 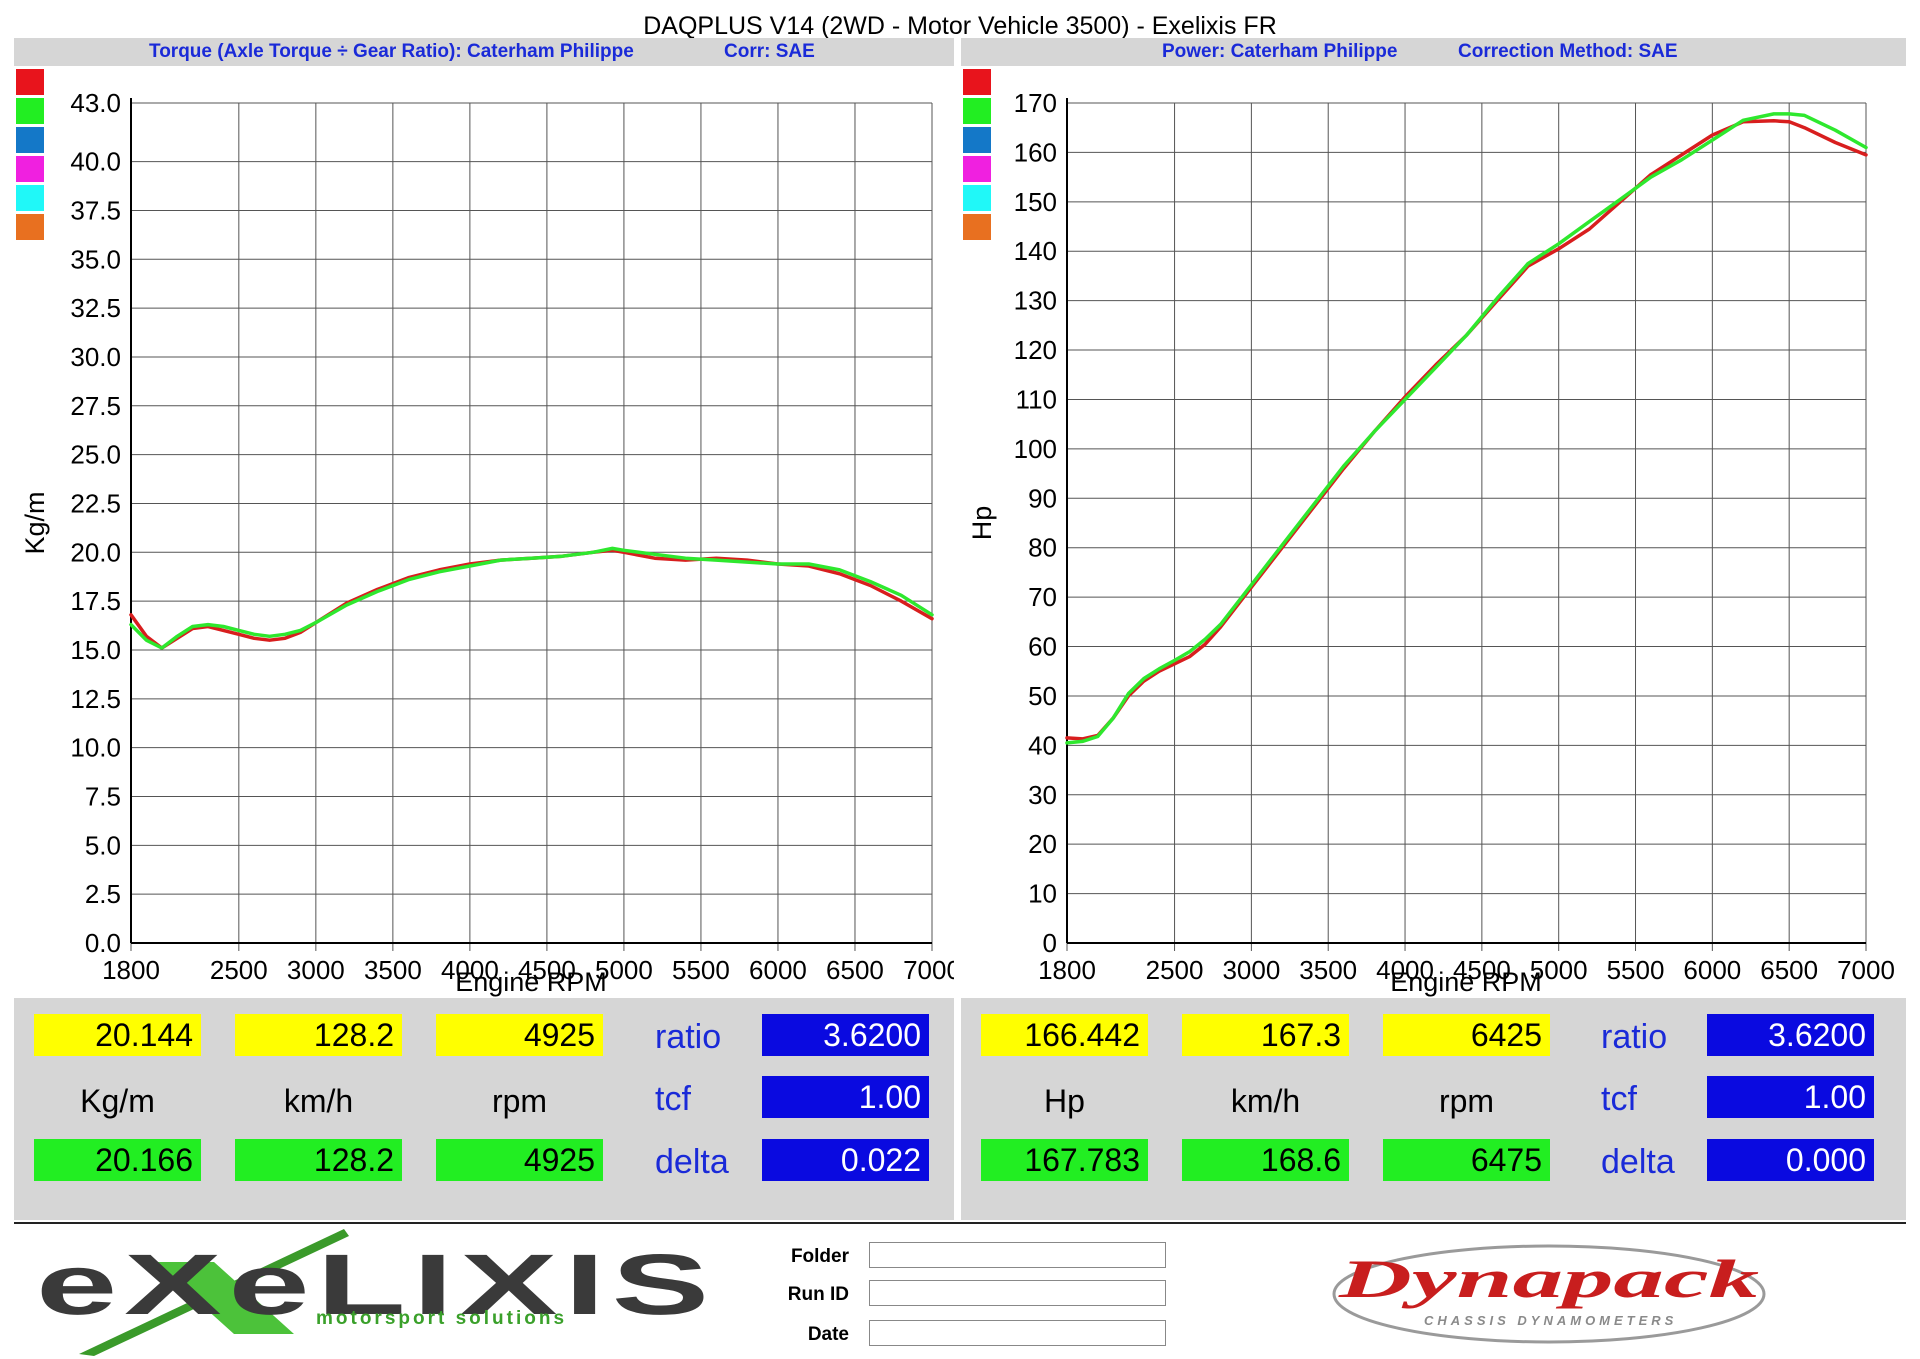 What do you see at coordinates (845, 1160) in the screenshot?
I see `delta-value: 0.022` at bounding box center [845, 1160].